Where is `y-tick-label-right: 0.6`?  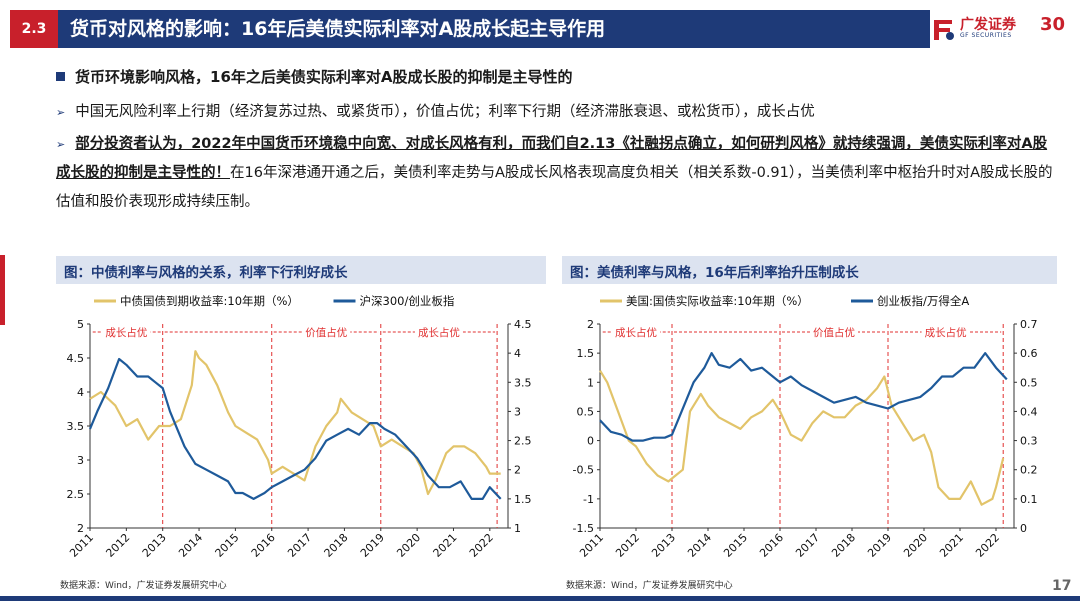
y-tick-label-right: 0.6 is located at coordinates (1029, 353).